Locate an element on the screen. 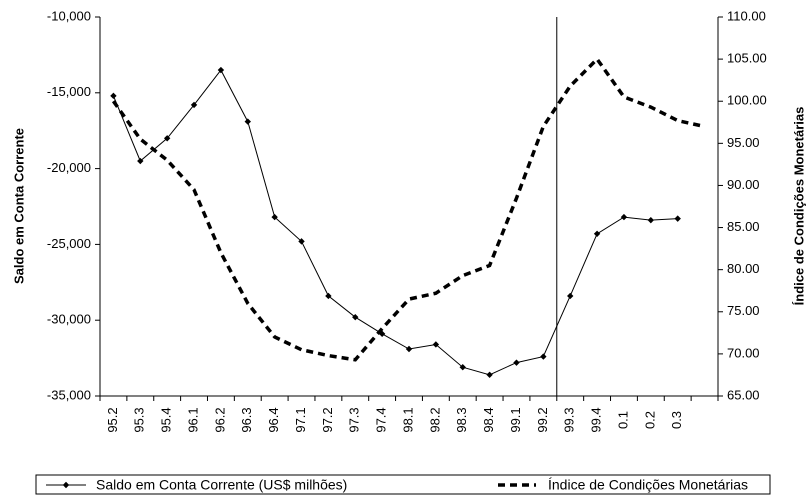 This screenshot has height=495, width=808. x-tick-label: 96.2 is located at coordinates (219, 419).